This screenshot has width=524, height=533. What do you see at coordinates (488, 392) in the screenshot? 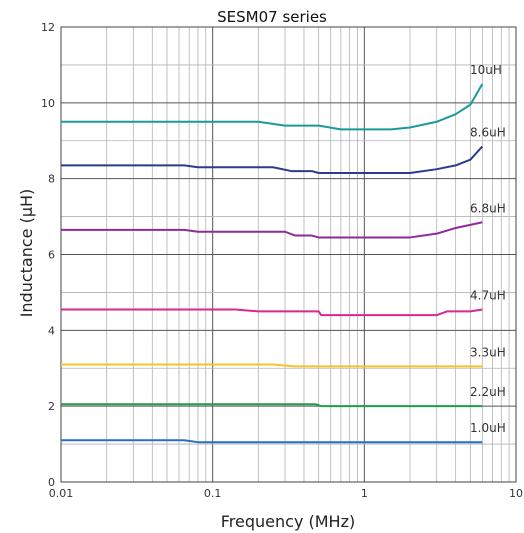
I see `series-label: 2.2uH` at bounding box center [488, 392].